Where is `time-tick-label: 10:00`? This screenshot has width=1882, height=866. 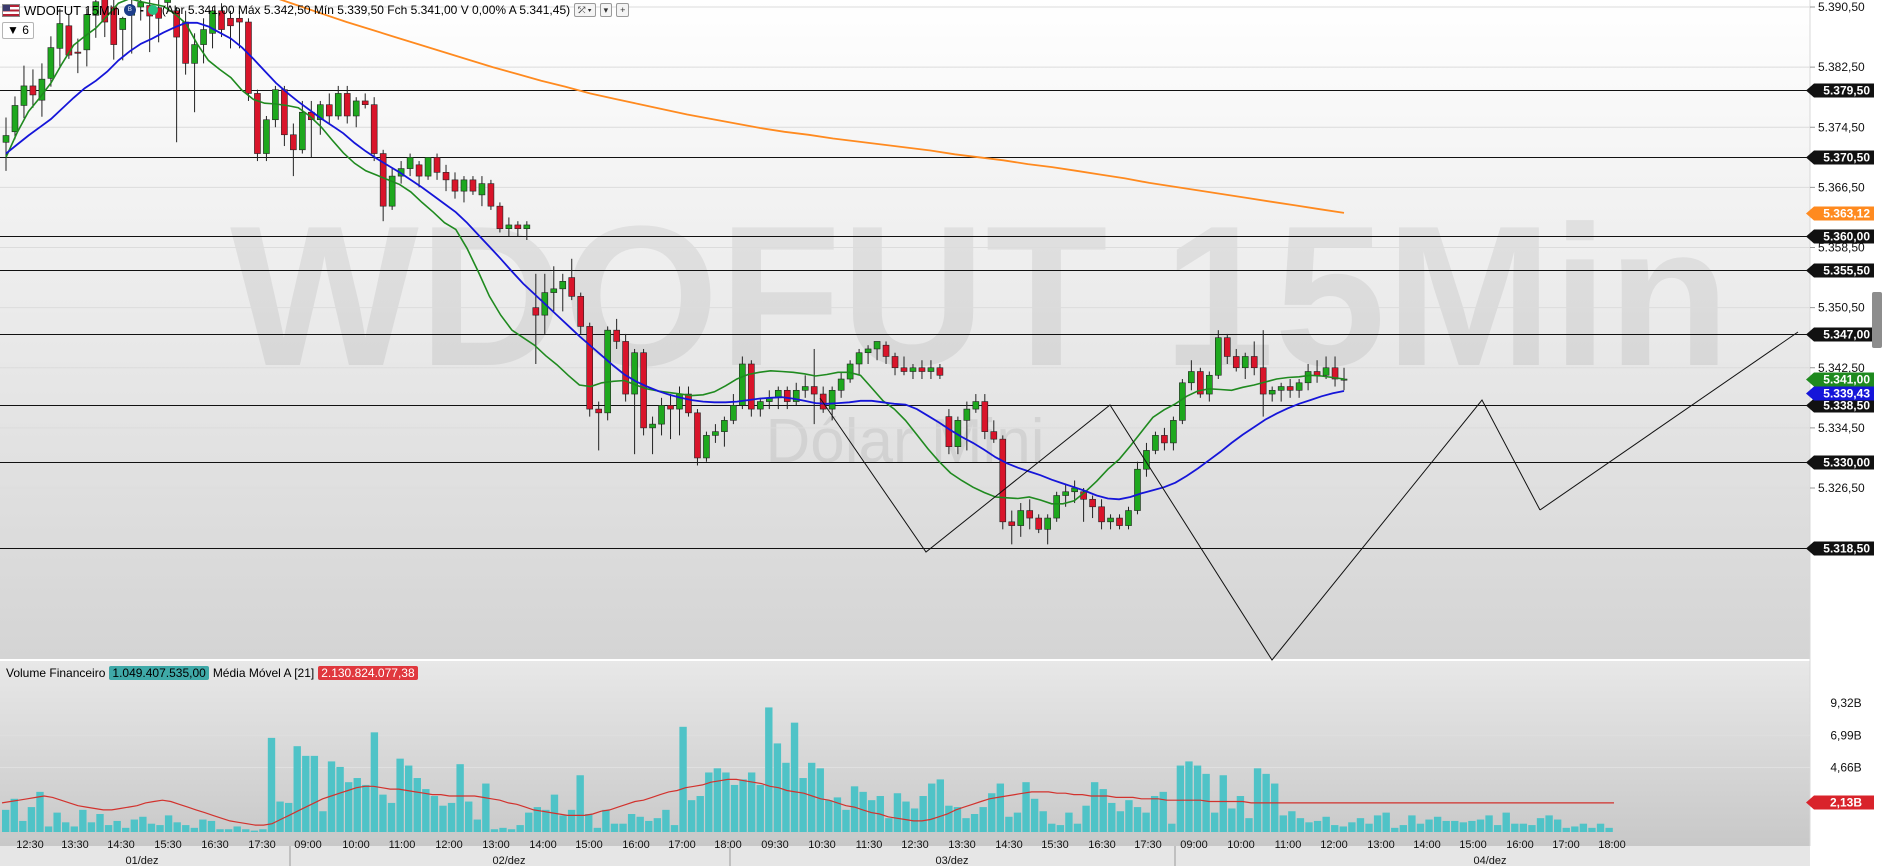 time-tick-label: 10:00 is located at coordinates (356, 845).